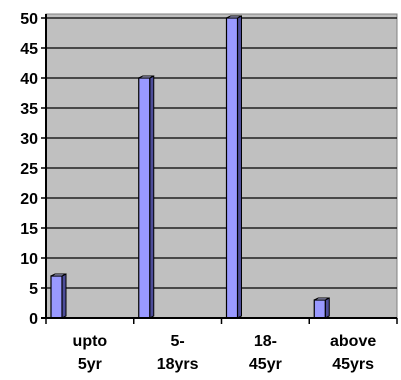 The height and width of the screenshot is (380, 401). I want to click on x-category-label: above, so click(353, 341).